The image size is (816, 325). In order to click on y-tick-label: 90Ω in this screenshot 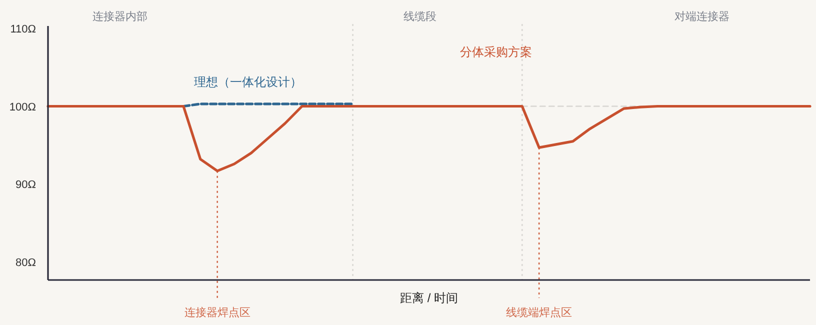, I will do `click(26, 185)`.